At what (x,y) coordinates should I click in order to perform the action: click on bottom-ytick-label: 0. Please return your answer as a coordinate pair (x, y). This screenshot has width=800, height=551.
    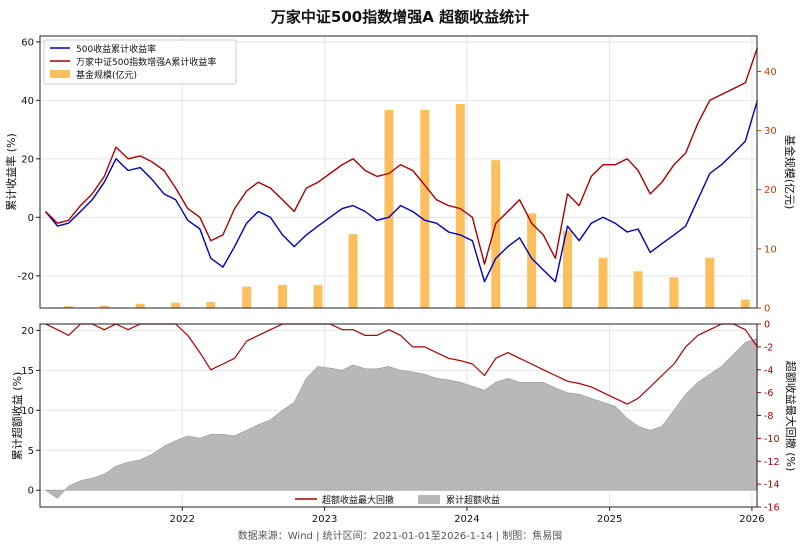
    Looking at the image, I should click on (31, 491).